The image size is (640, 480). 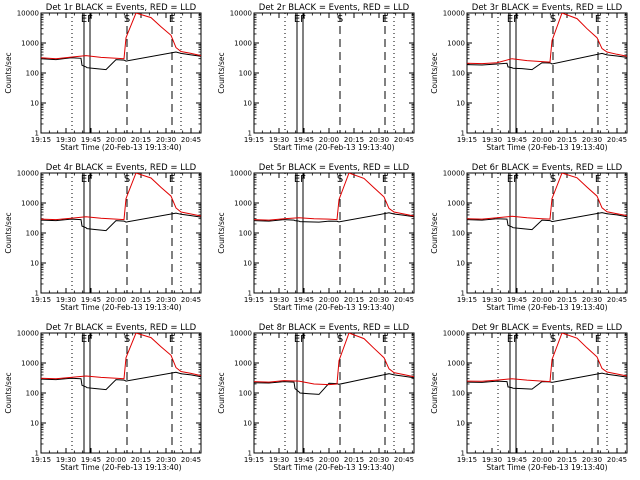 I want to click on panel-title: Det 9r BLACK = Events, RED = LLD, so click(x=547, y=328).